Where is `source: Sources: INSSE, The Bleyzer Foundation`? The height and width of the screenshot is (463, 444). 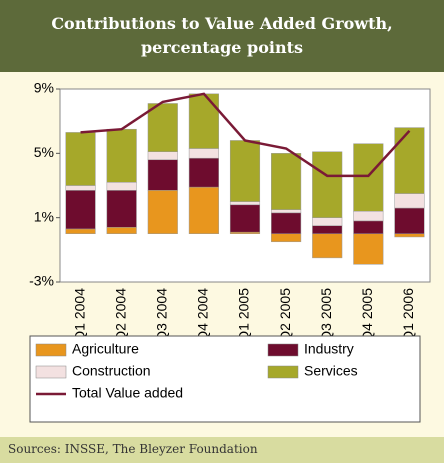
source: Sources: INSSE, The Bleyzer Foundation is located at coordinates (133, 449).